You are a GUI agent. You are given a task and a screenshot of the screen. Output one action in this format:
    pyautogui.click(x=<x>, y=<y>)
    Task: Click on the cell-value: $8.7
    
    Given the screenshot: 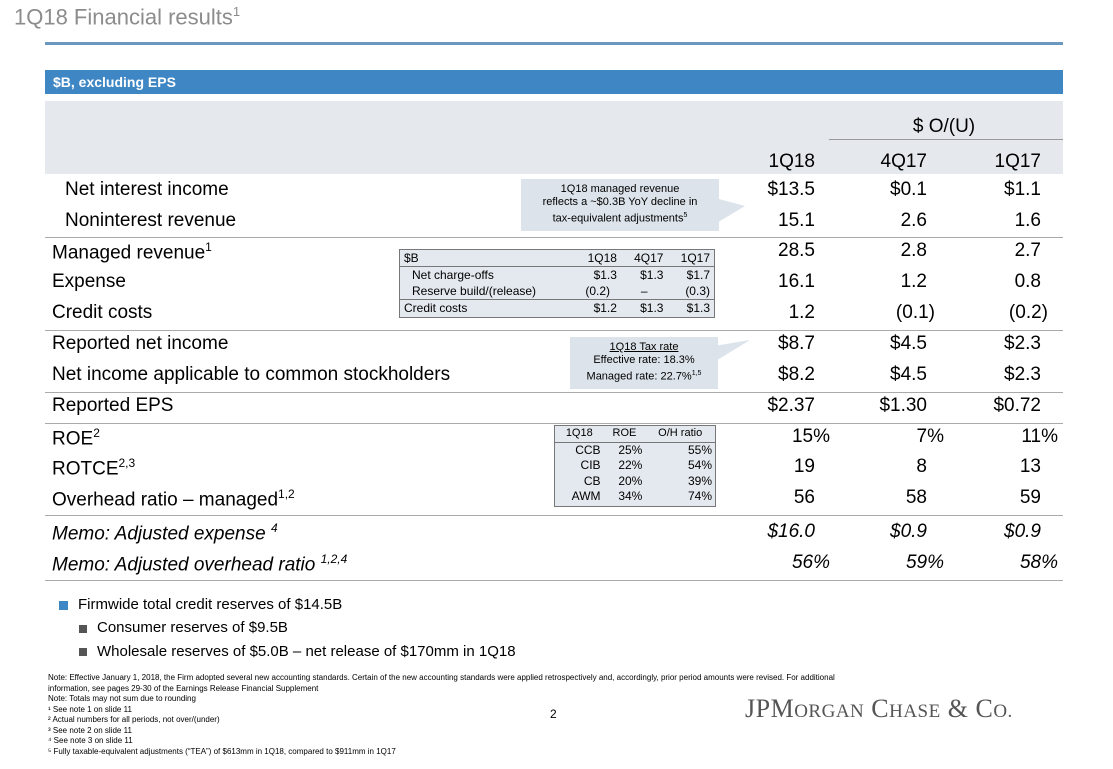 What is the action you would take?
    pyautogui.click(x=796, y=343)
    